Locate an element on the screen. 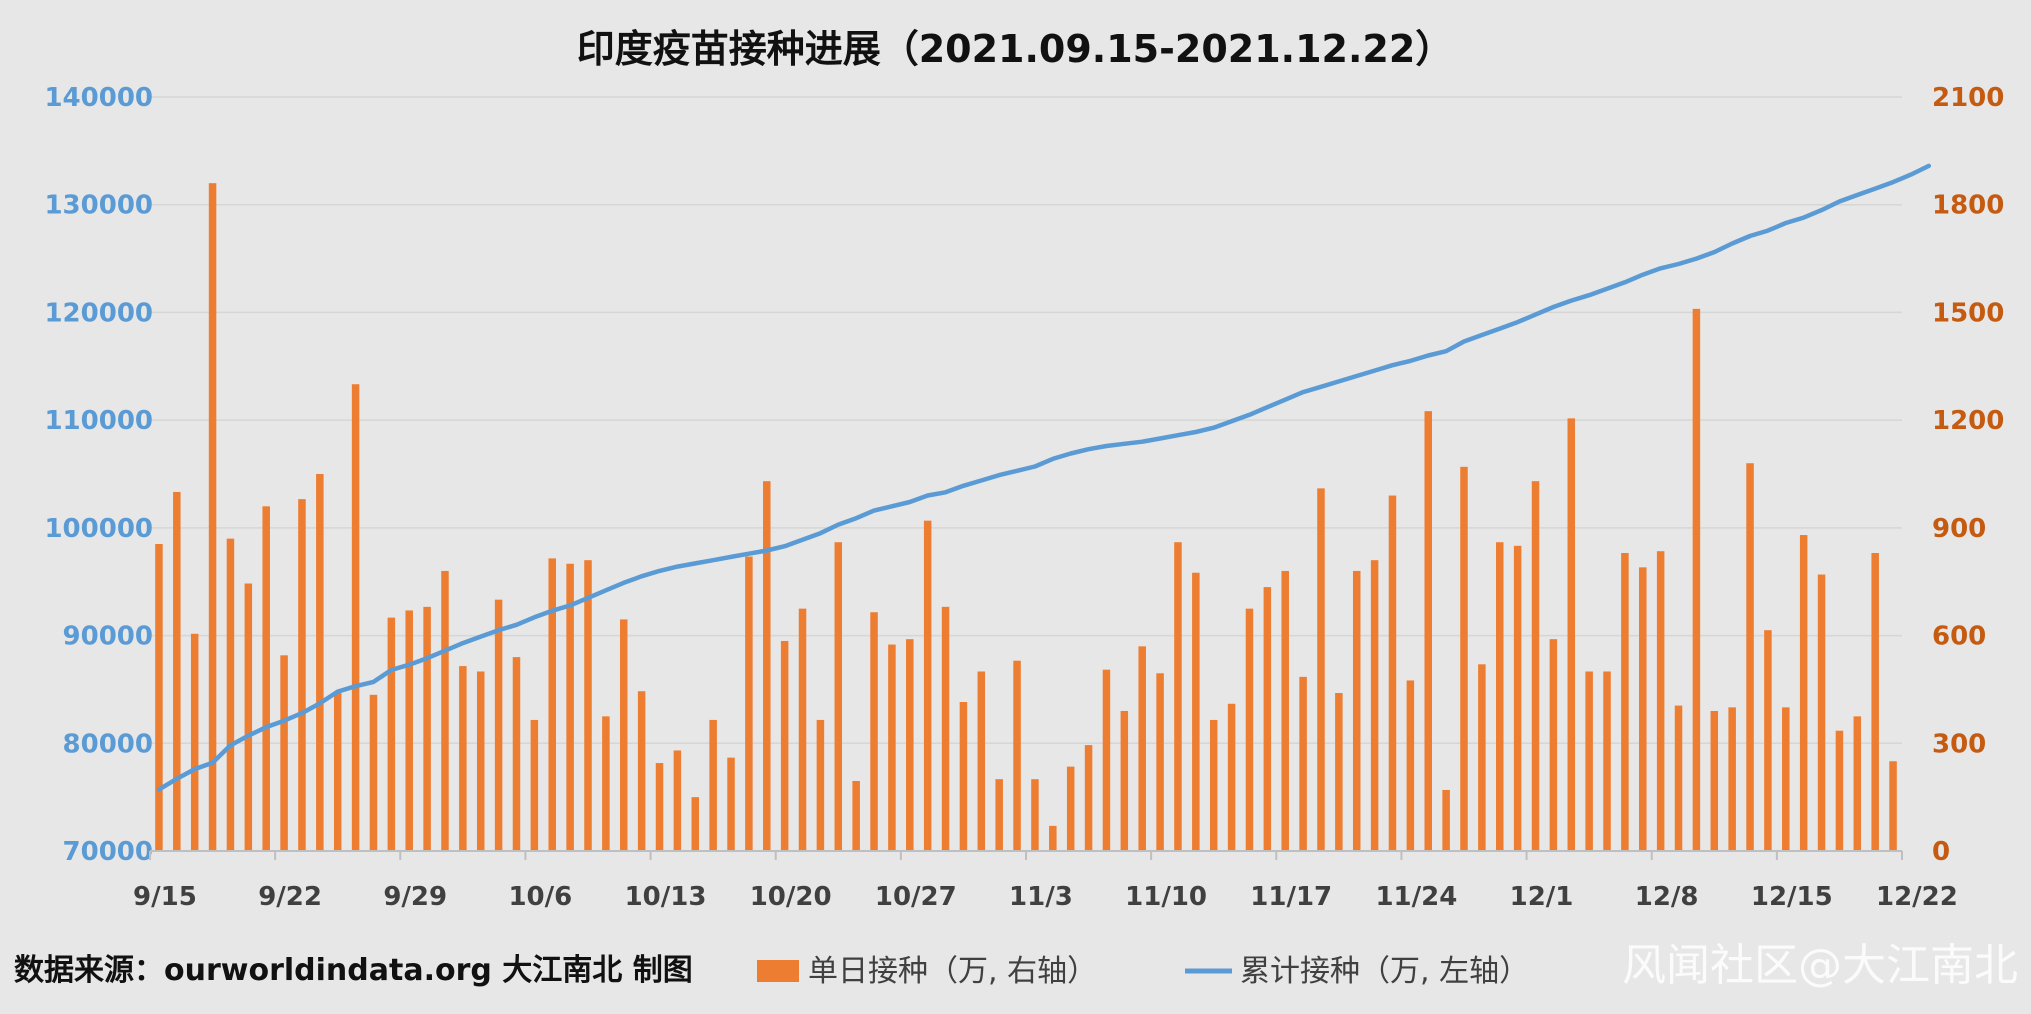 The width and height of the screenshot is (2031, 1014). x-axis-tick-label: 12/22 is located at coordinates (1917, 897).